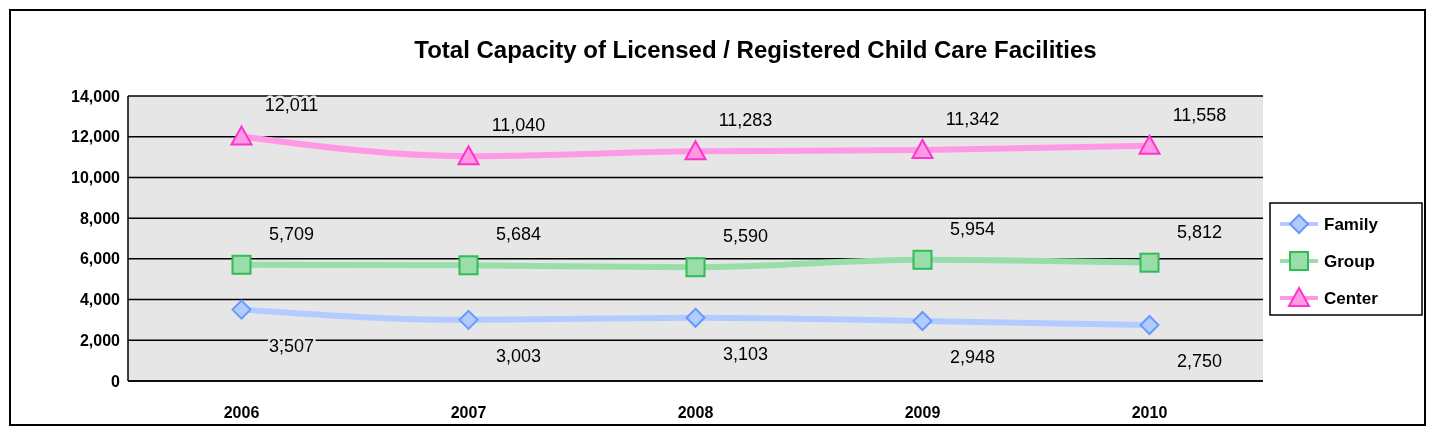  I want to click on y-tick-label: 14,000, so click(96, 96).